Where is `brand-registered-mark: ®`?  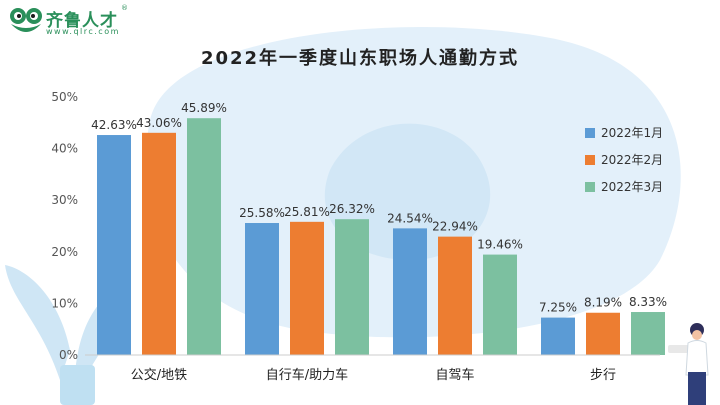
brand-registered-mark: ® is located at coordinates (124, 8).